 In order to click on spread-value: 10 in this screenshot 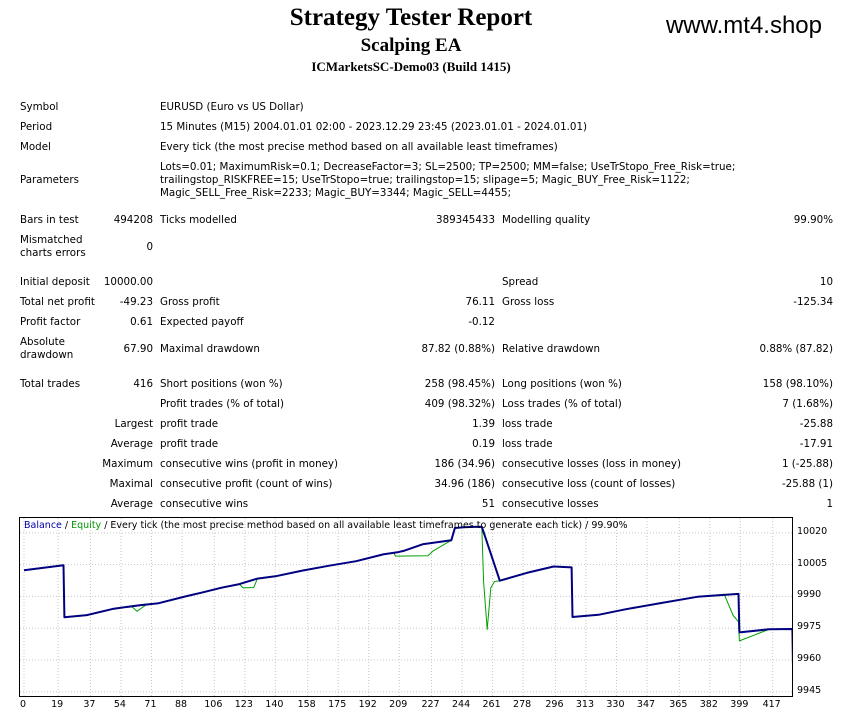, I will do `click(826, 282)`.